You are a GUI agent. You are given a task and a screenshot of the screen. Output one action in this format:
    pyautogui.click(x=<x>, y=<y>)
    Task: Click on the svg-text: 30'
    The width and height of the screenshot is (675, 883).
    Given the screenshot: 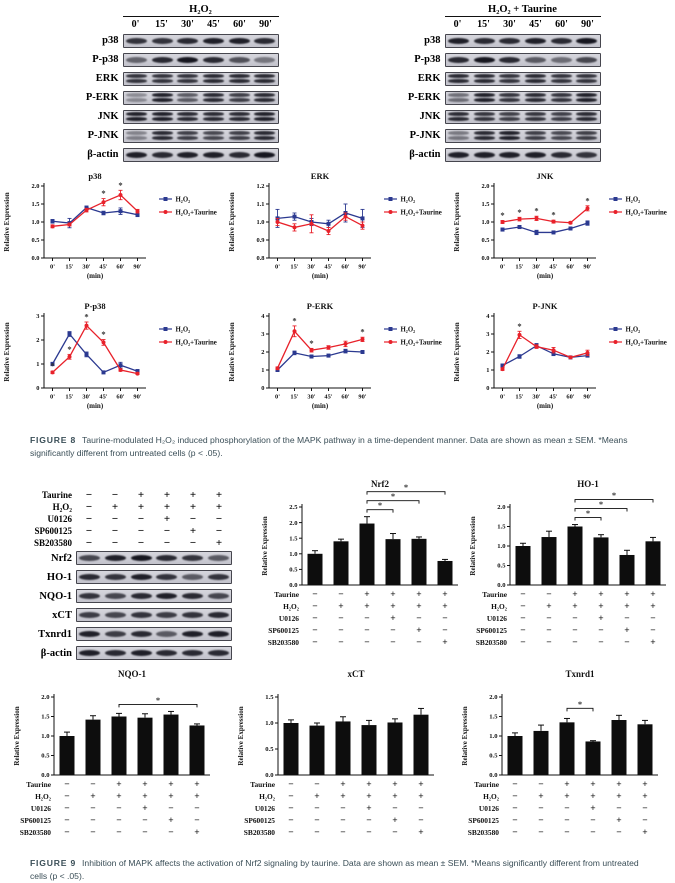 What is the action you would take?
    pyautogui.click(x=536, y=397)
    